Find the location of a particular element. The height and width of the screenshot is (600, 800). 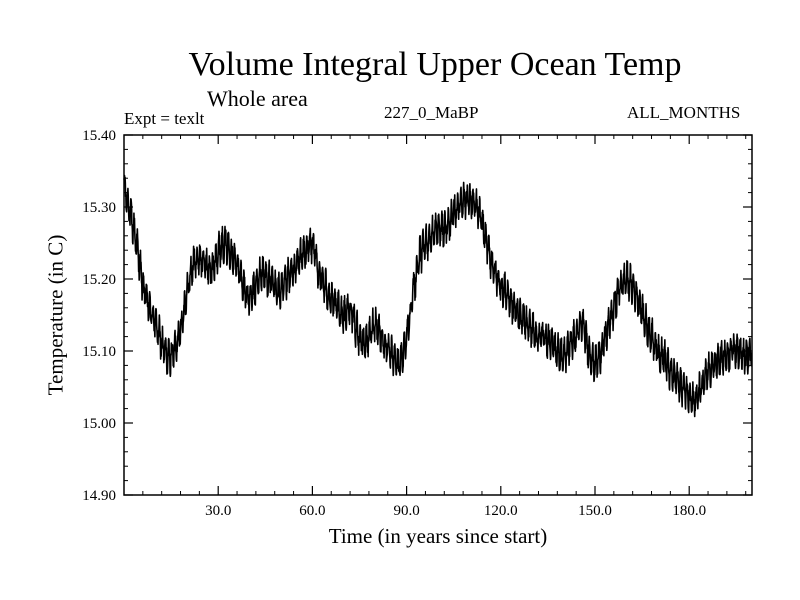

x-tick-label: 120.0 is located at coordinates (501, 511).